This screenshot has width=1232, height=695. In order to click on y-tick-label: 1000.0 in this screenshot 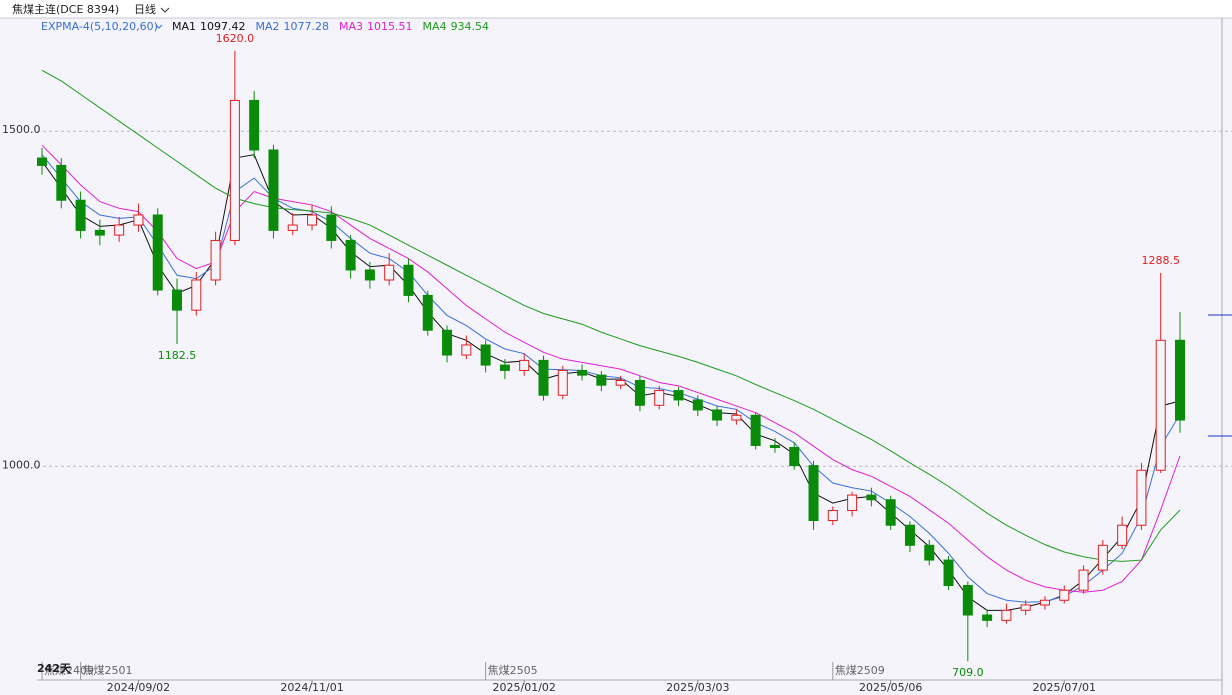, I will do `click(21, 464)`.